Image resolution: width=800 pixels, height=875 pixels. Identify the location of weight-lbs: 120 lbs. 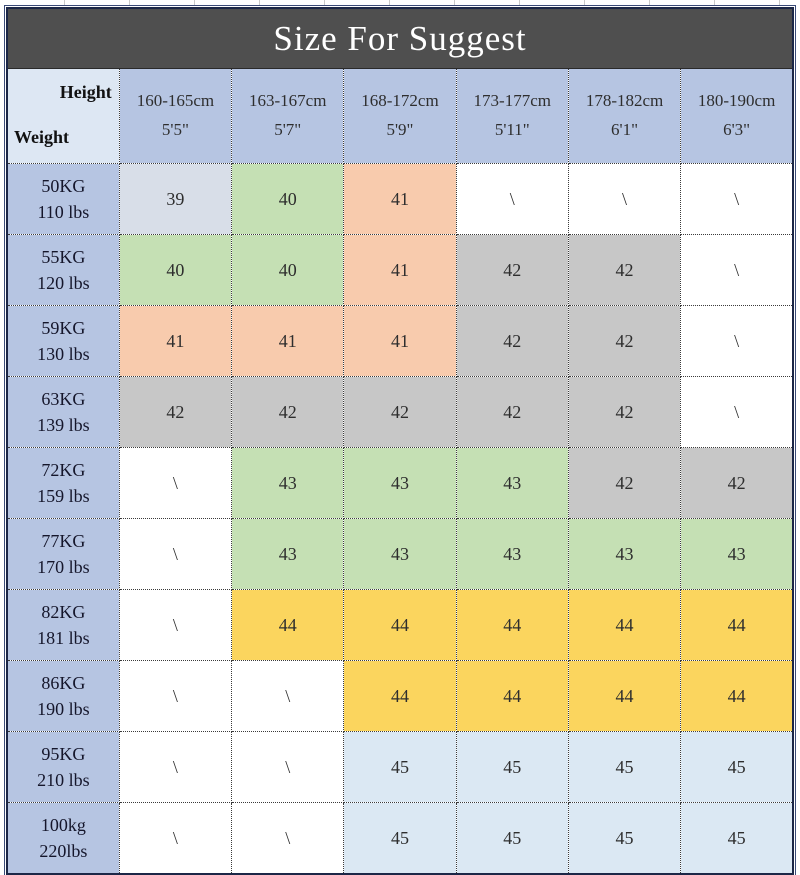
(63, 283).